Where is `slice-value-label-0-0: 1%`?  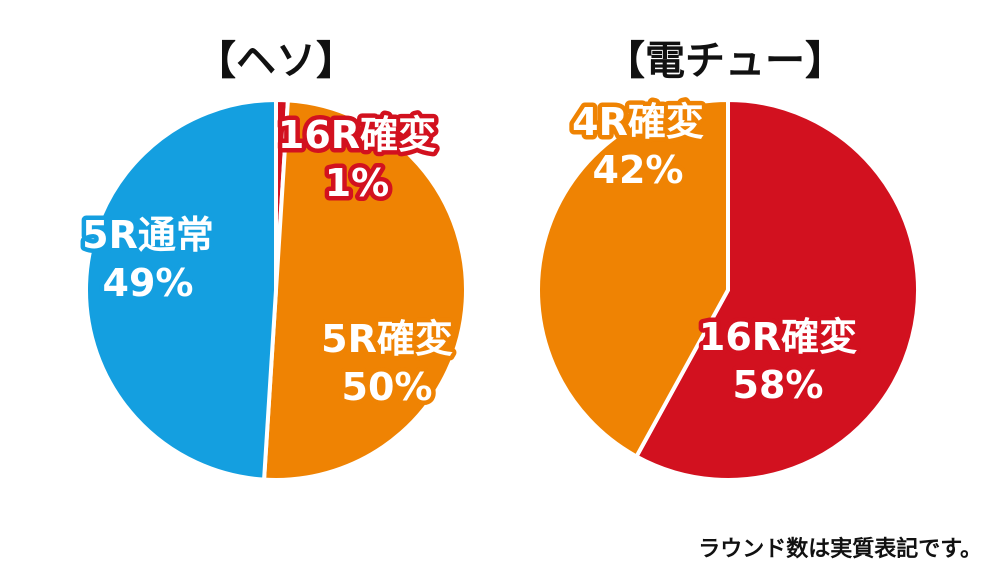
slice-value-label-0-0: 1% is located at coordinates (357, 183).